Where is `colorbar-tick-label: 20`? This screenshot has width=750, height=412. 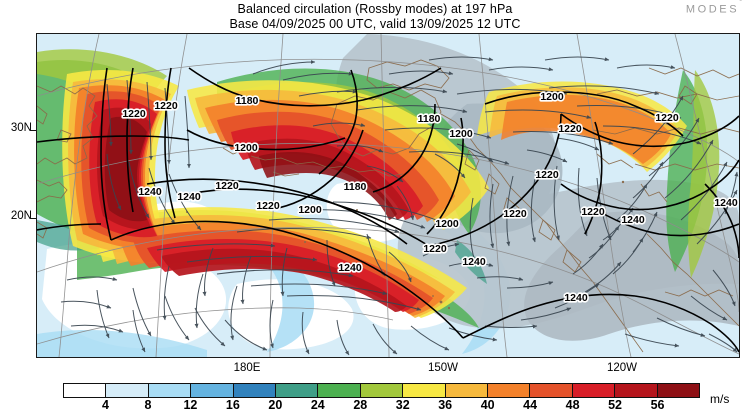 colorbar-tick-label: 20 is located at coordinates (275, 405).